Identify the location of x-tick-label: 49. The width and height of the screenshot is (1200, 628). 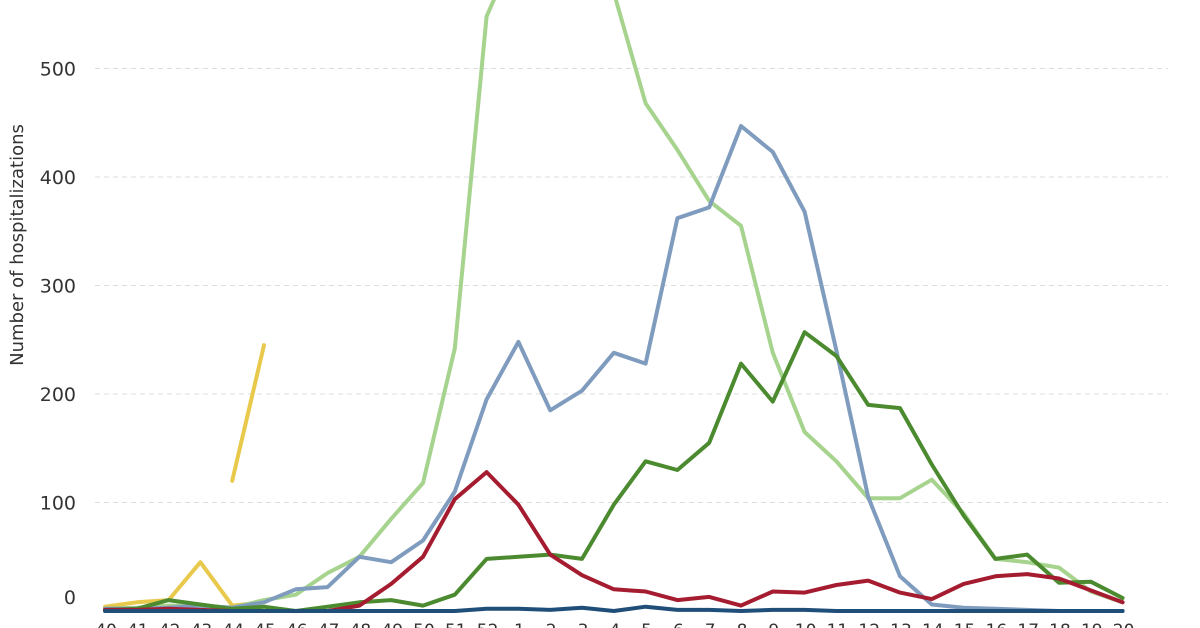
(392, 624).